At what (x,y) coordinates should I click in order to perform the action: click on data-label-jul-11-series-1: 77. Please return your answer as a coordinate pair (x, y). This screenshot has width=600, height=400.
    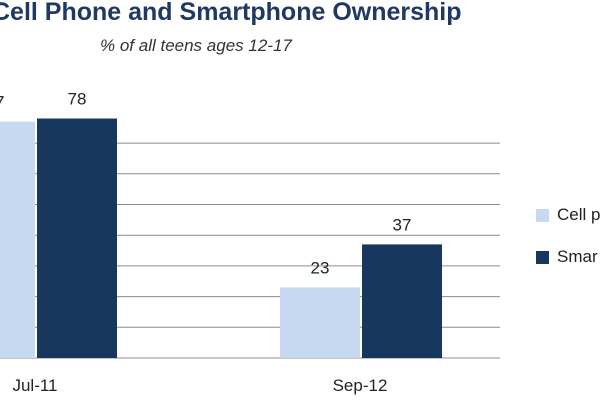
    Looking at the image, I should click on (2, 102).